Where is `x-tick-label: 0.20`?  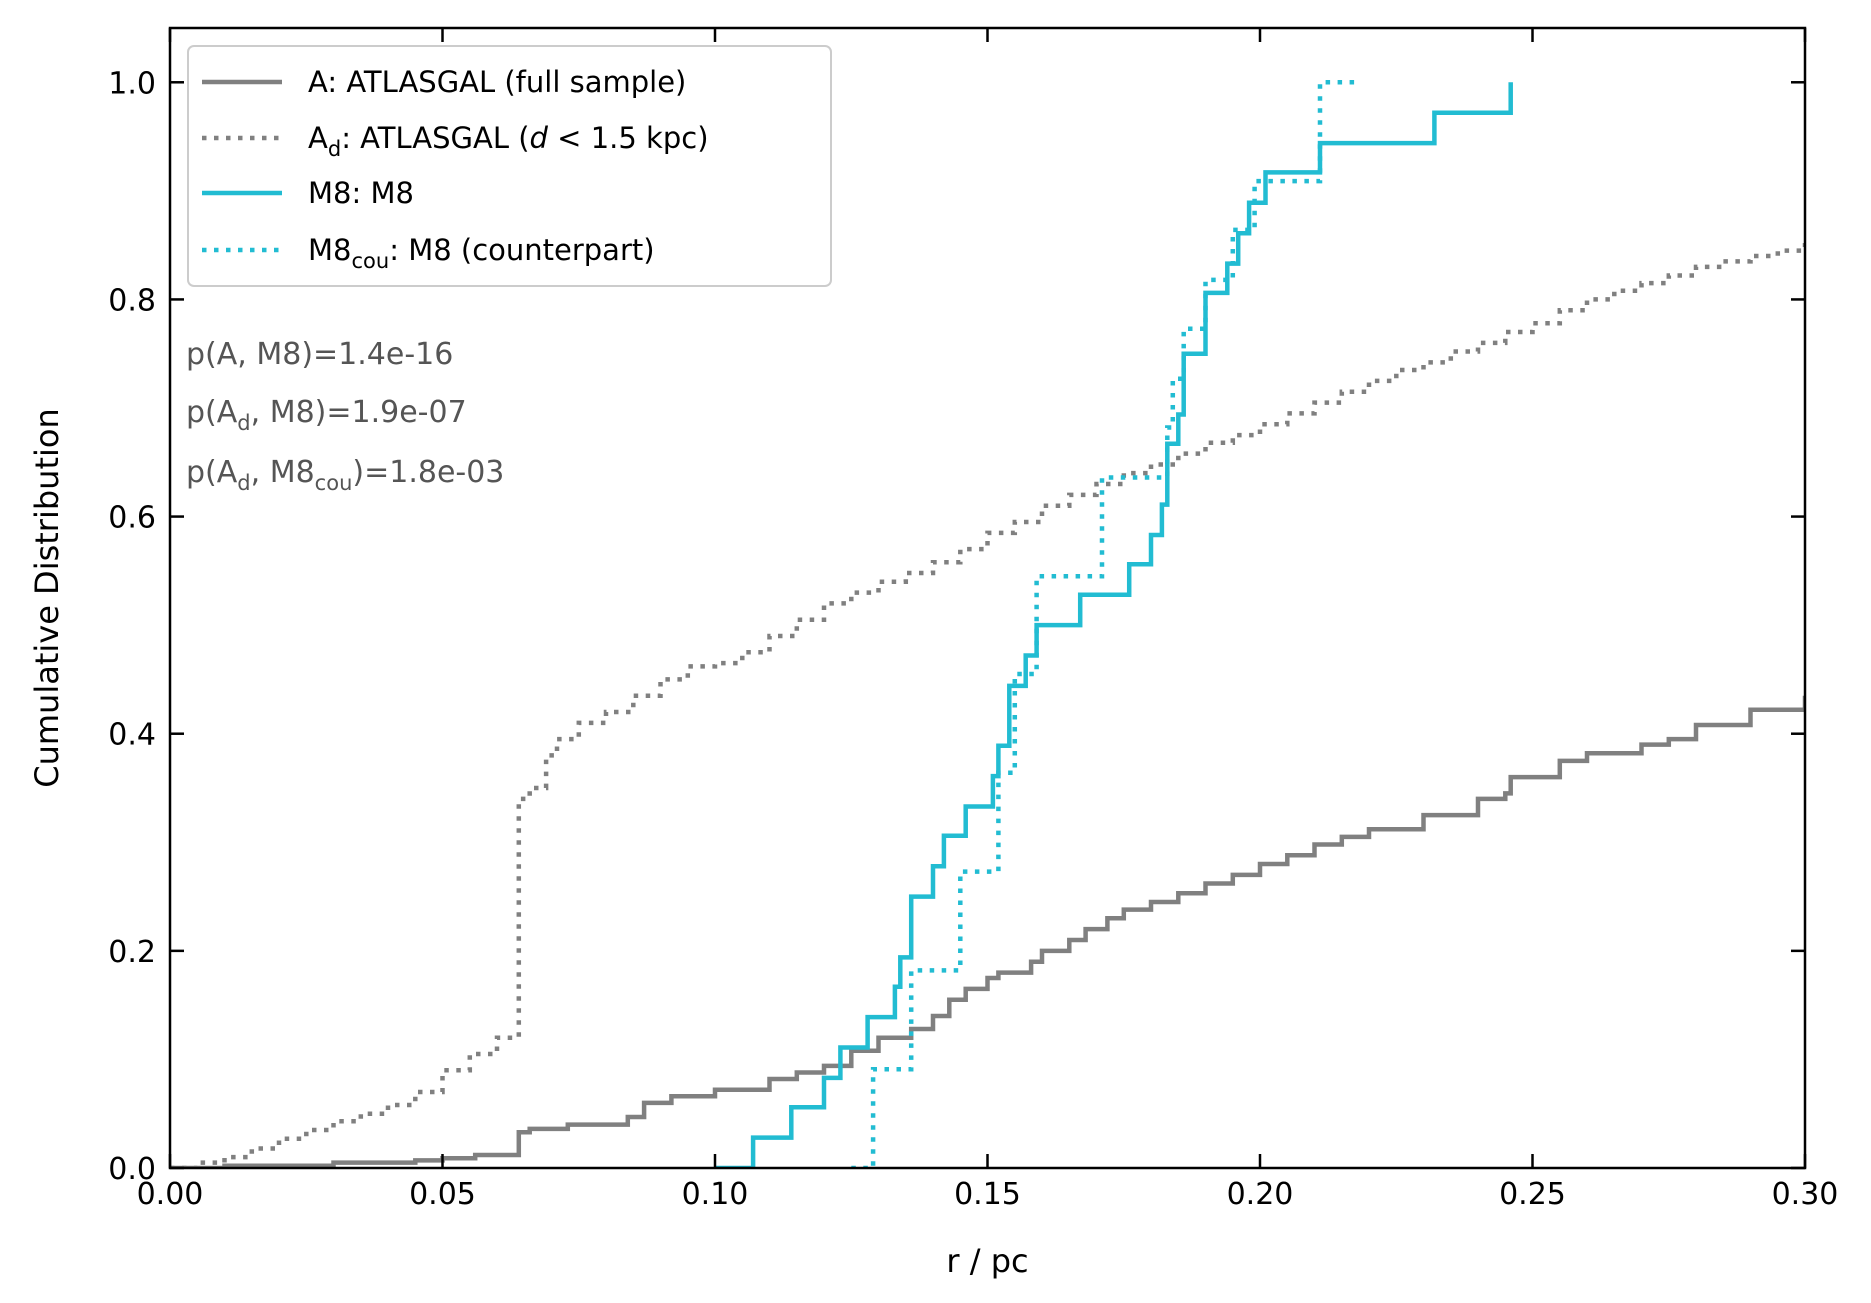 x-tick-label: 0.20 is located at coordinates (1260, 1194).